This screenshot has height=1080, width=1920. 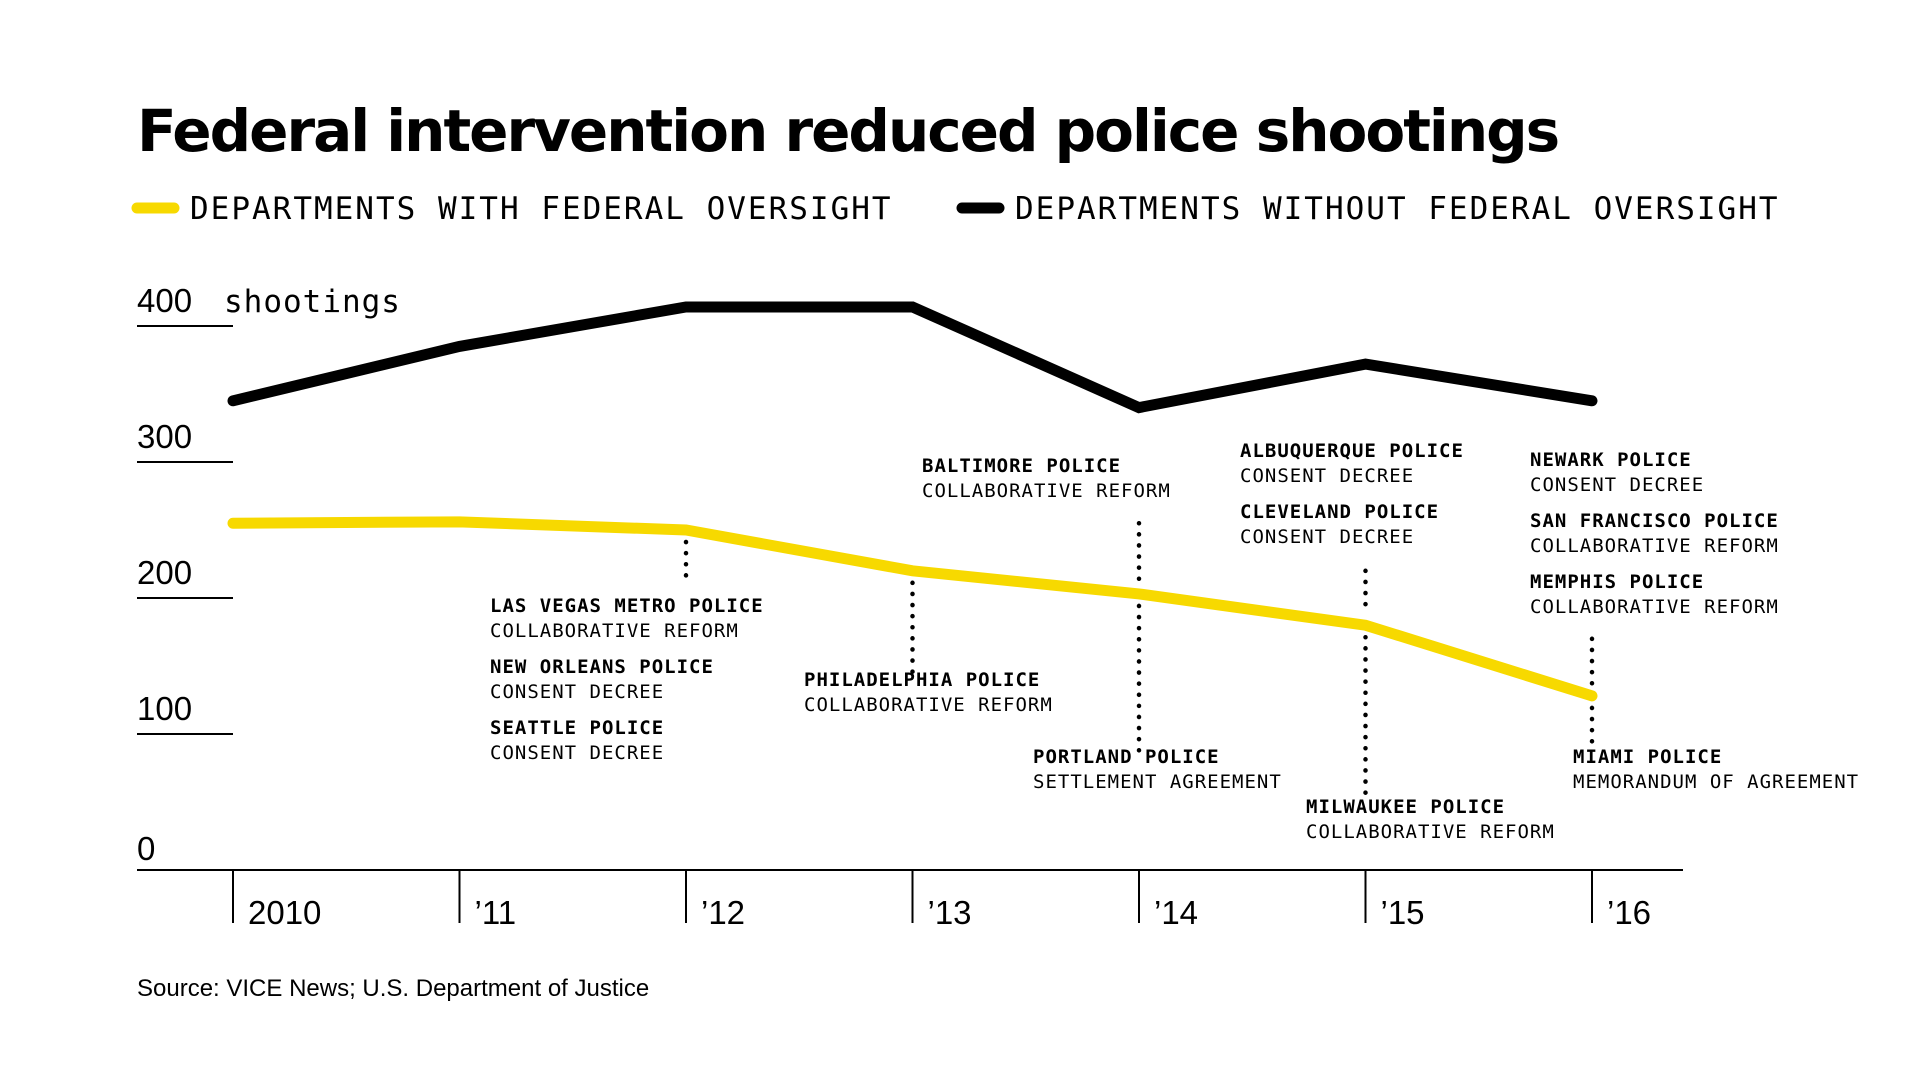 I want to click on x-tick-label: ’11, so click(x=496, y=912).